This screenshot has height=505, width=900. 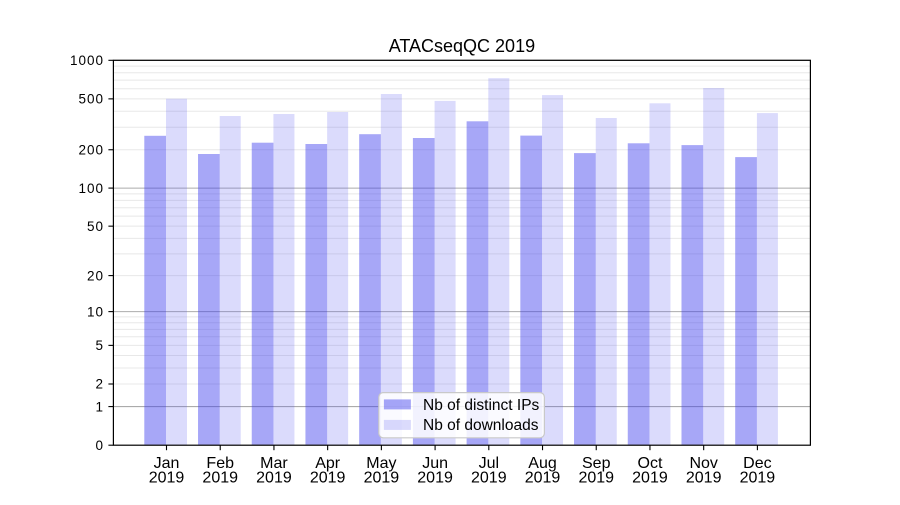 What do you see at coordinates (328, 463) in the screenshot?
I see `svg-text: Apr` at bounding box center [328, 463].